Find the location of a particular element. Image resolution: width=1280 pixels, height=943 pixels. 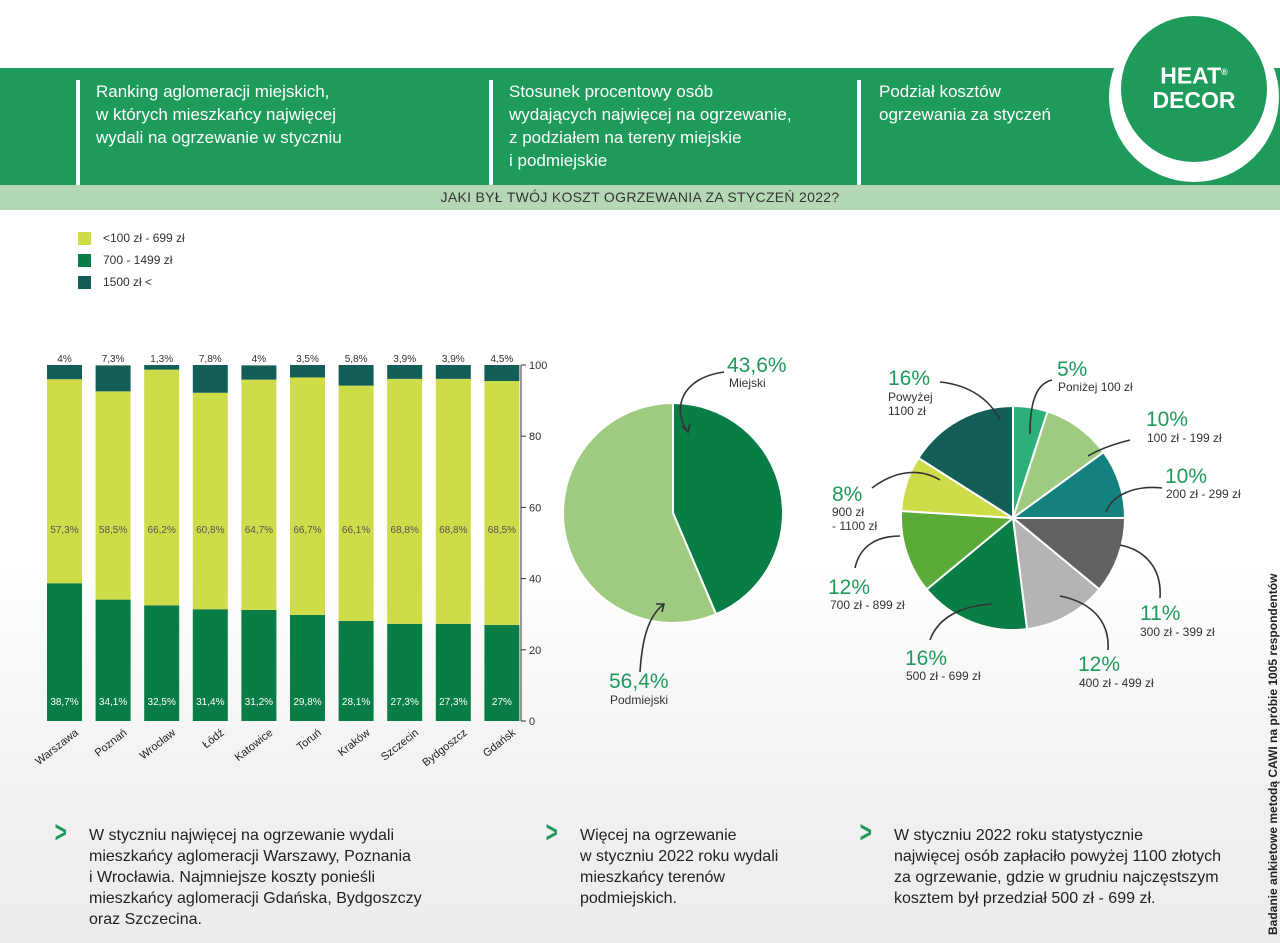

pie-category-label: Powyżej 1100 zł is located at coordinates (910, 404).